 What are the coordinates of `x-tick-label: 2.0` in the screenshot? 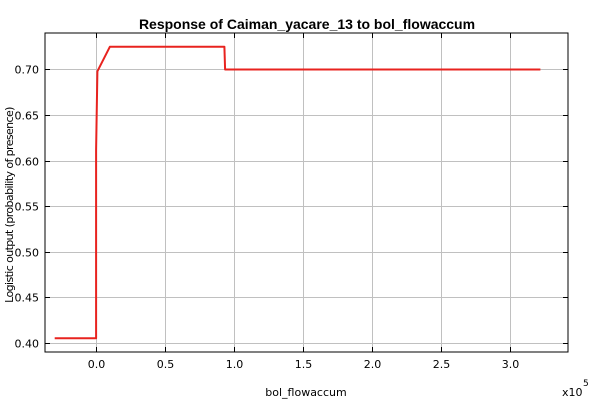 It's located at (373, 364).